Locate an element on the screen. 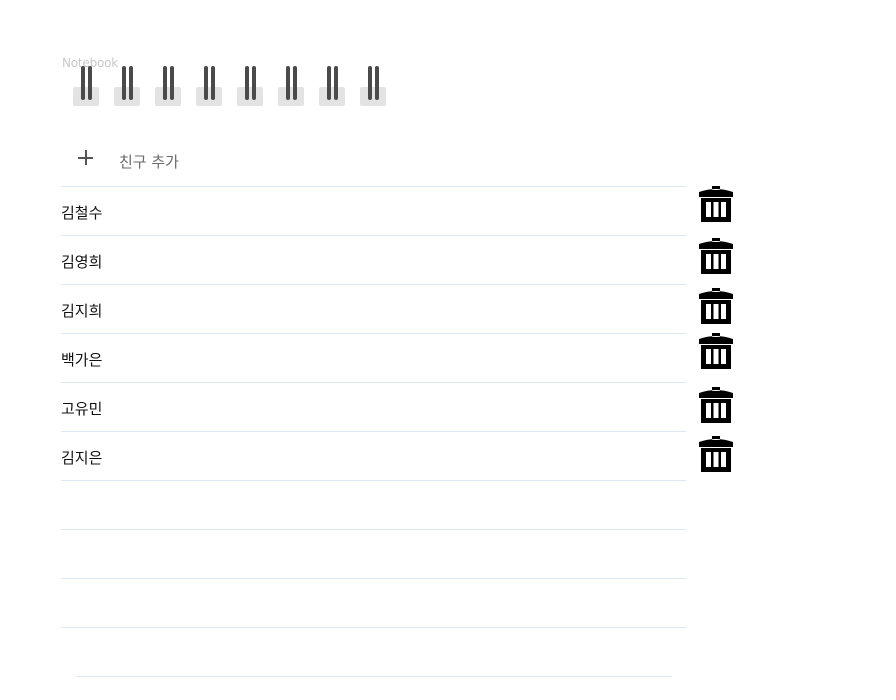 This screenshot has width=896, height=700. friend-name: 김지희 is located at coordinates (82, 311).